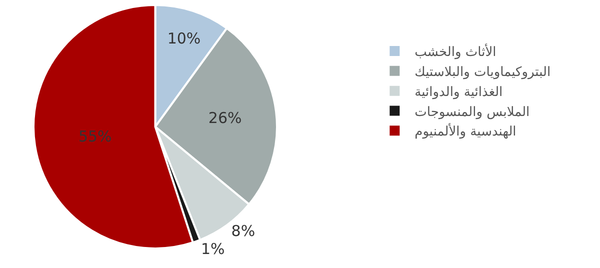  What do you see at coordinates (212, 249) in the screenshot?
I see `data-label: 1%` at bounding box center [212, 249].